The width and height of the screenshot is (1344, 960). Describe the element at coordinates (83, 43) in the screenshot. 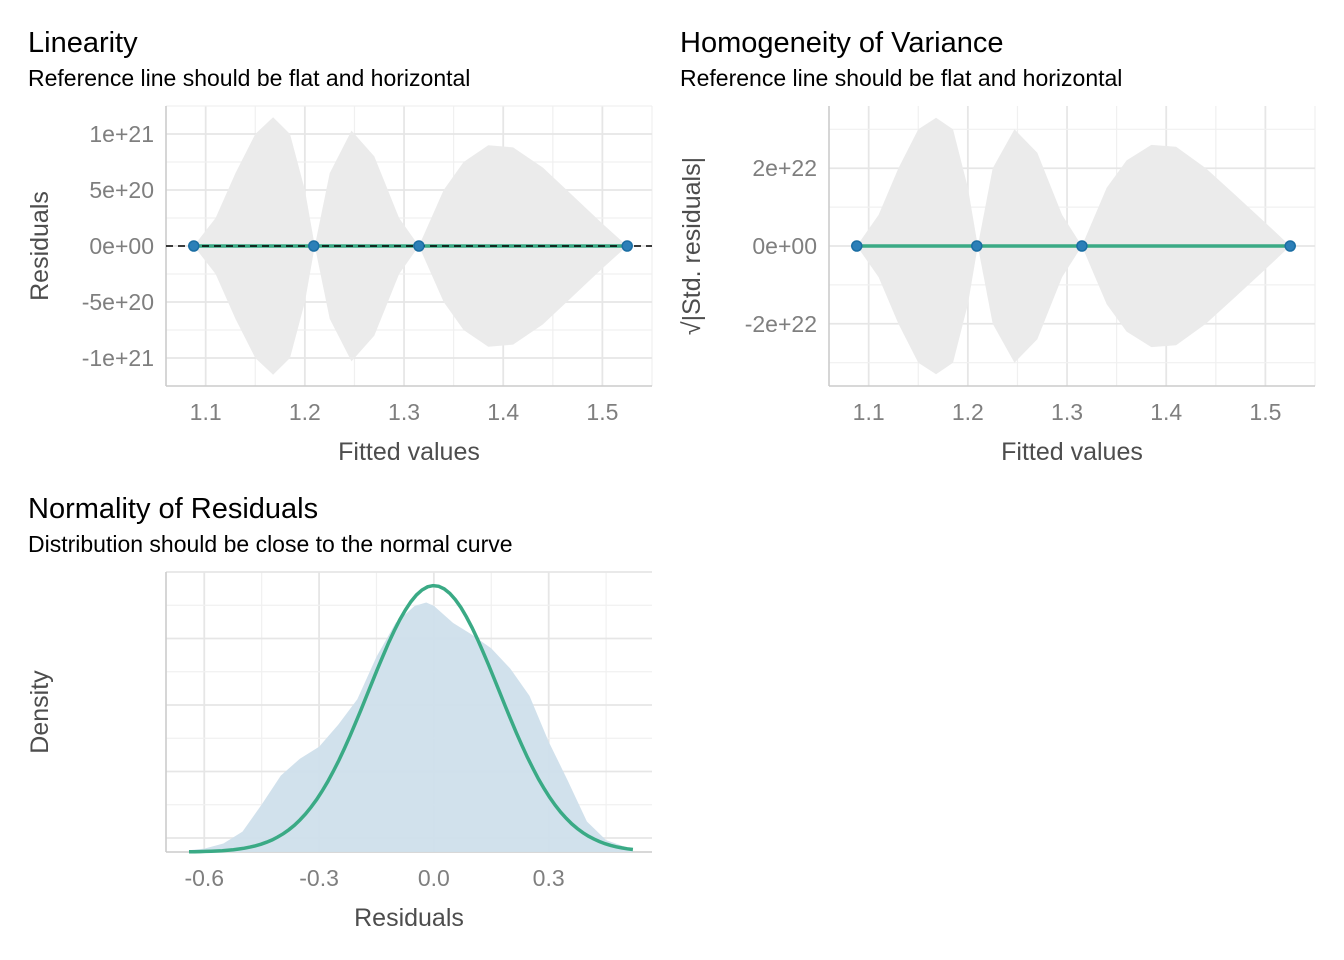

I see `panel-title: Linearity` at that location.